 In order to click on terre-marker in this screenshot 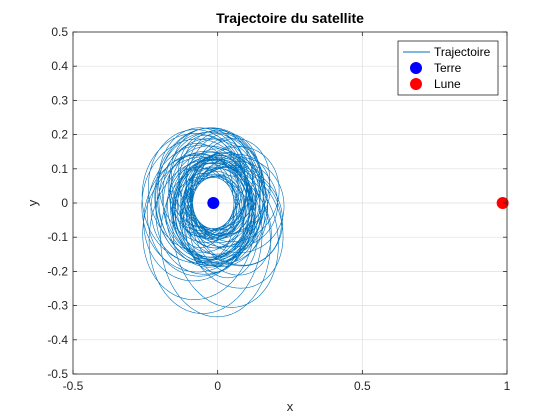, I will do `click(213, 203)`.